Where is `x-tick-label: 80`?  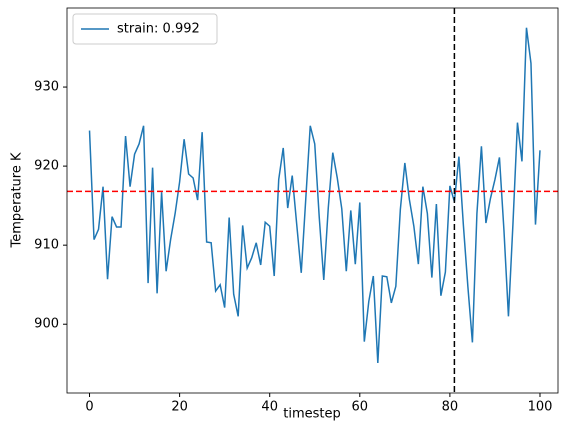 x-tick-label: 80 is located at coordinates (450, 407).